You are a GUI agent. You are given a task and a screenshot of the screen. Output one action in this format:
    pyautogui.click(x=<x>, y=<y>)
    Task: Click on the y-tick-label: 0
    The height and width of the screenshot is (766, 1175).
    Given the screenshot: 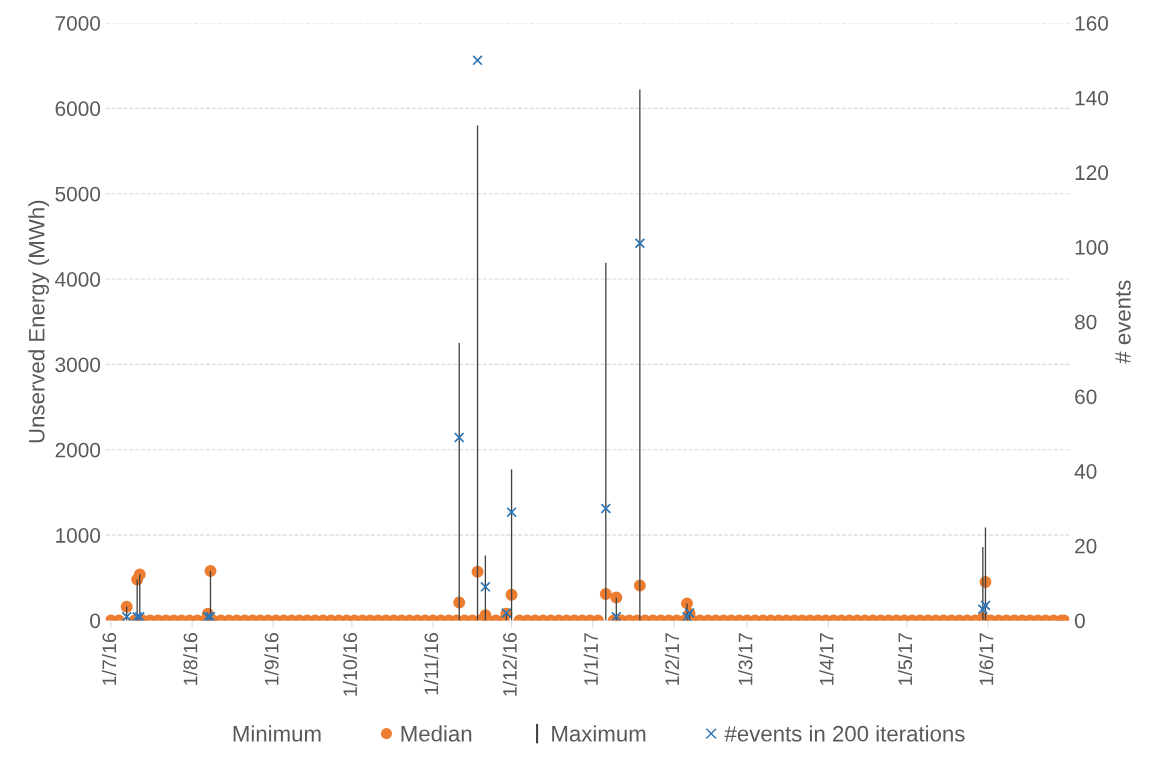 What is the action you would take?
    pyautogui.click(x=95, y=621)
    